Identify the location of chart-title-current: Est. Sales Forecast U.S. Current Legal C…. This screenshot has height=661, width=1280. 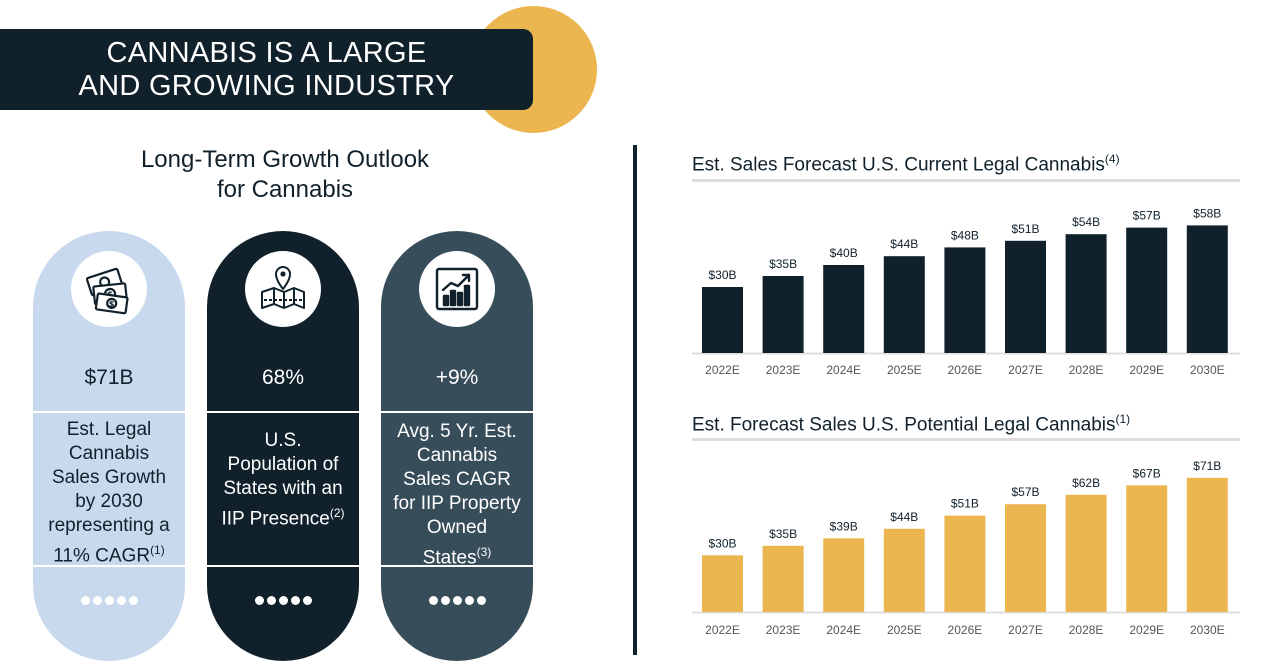
(906, 164).